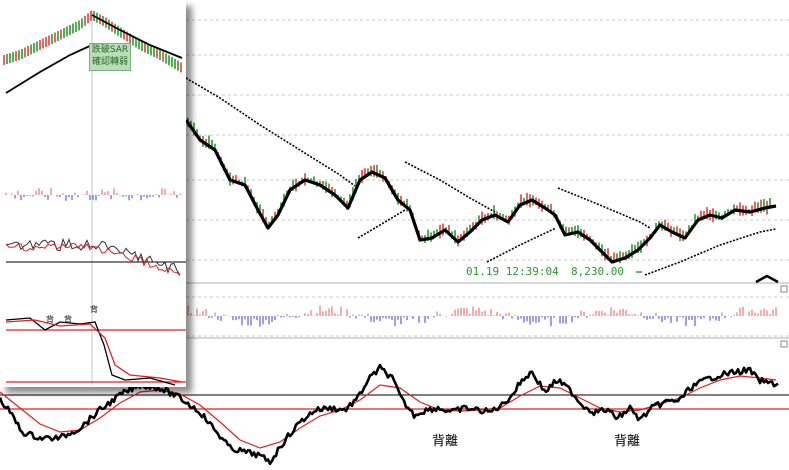 The image size is (789, 470). What do you see at coordinates (94, 351) in the screenshot?
I see `inset-signal-line` at bounding box center [94, 351].